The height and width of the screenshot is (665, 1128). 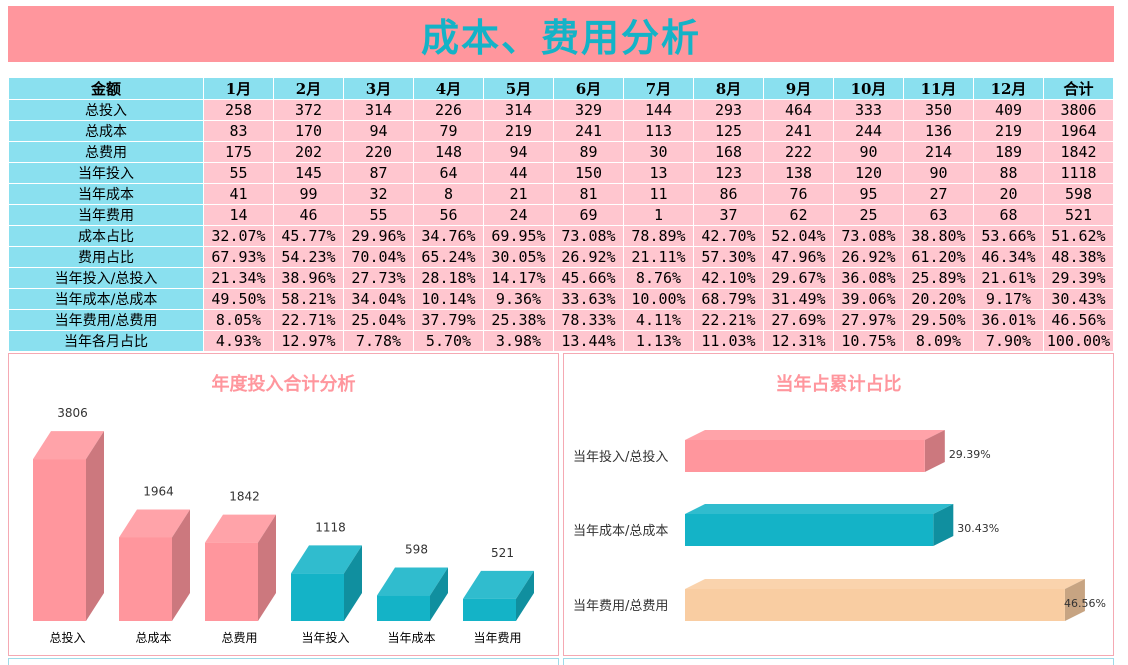 What do you see at coordinates (588, 88) in the screenshot?
I see `column-header: 6月` at bounding box center [588, 88].